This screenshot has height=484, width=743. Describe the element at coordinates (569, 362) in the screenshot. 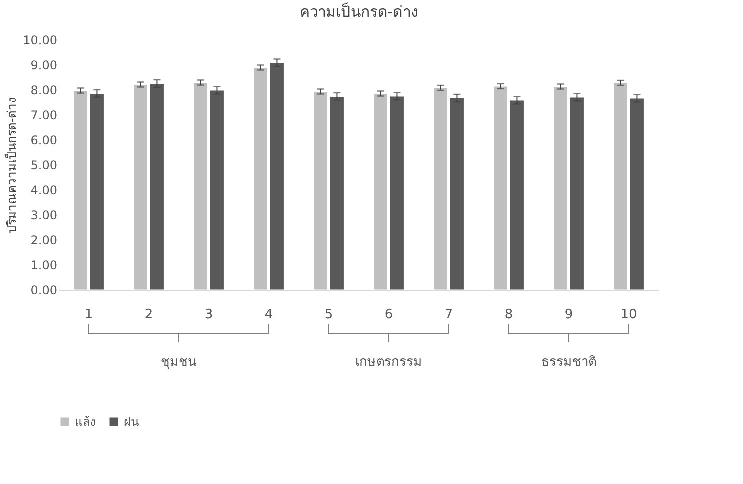

I see `text: ธรรมชาติ` at that location.